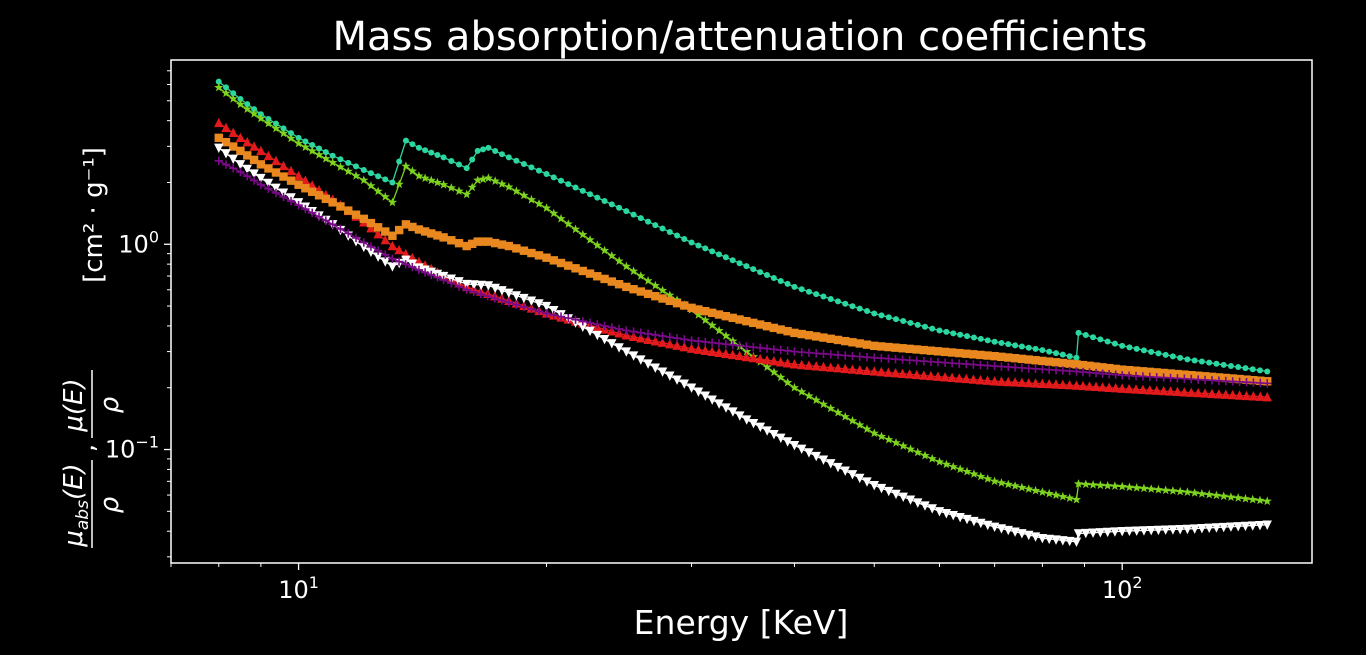  I want to click on y-label-ratio2: μ(E), so click(74, 405).